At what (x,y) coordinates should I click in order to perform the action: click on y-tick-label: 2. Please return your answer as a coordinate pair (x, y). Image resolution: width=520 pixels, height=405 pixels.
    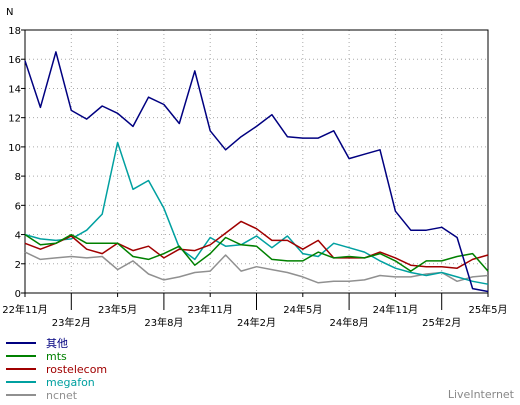
    Looking at the image, I should click on (18, 265).